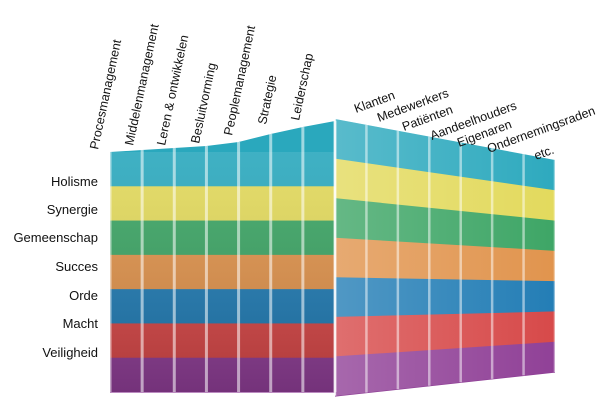 This screenshot has height=406, width=600. Describe the element at coordinates (74, 181) in the screenshot. I see `level-label-holisme: Holisme` at that location.